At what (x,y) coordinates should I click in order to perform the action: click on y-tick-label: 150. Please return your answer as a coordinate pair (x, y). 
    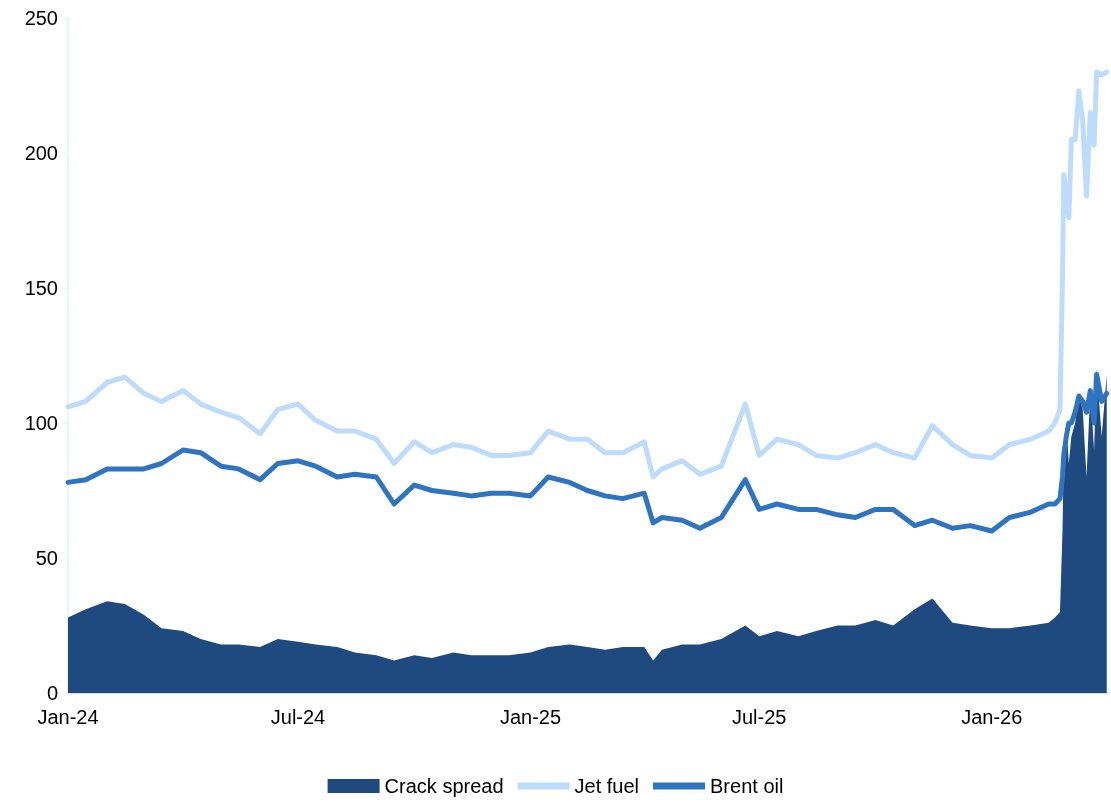
    Looking at the image, I should click on (41, 288).